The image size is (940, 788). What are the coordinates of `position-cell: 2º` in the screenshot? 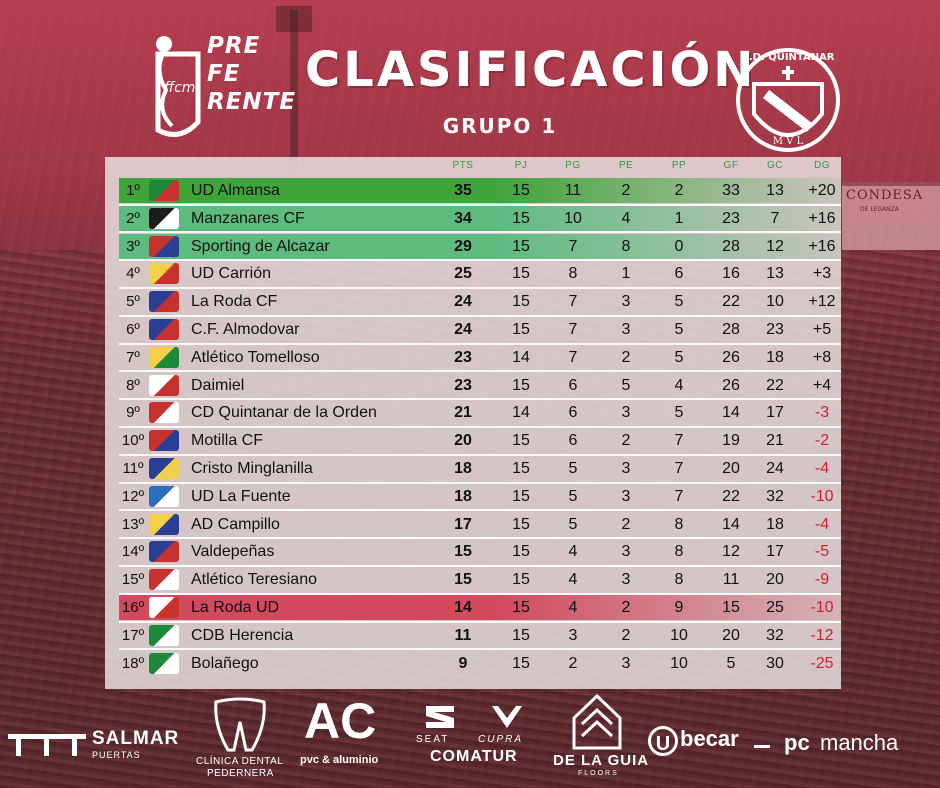 It's located at (133, 218).